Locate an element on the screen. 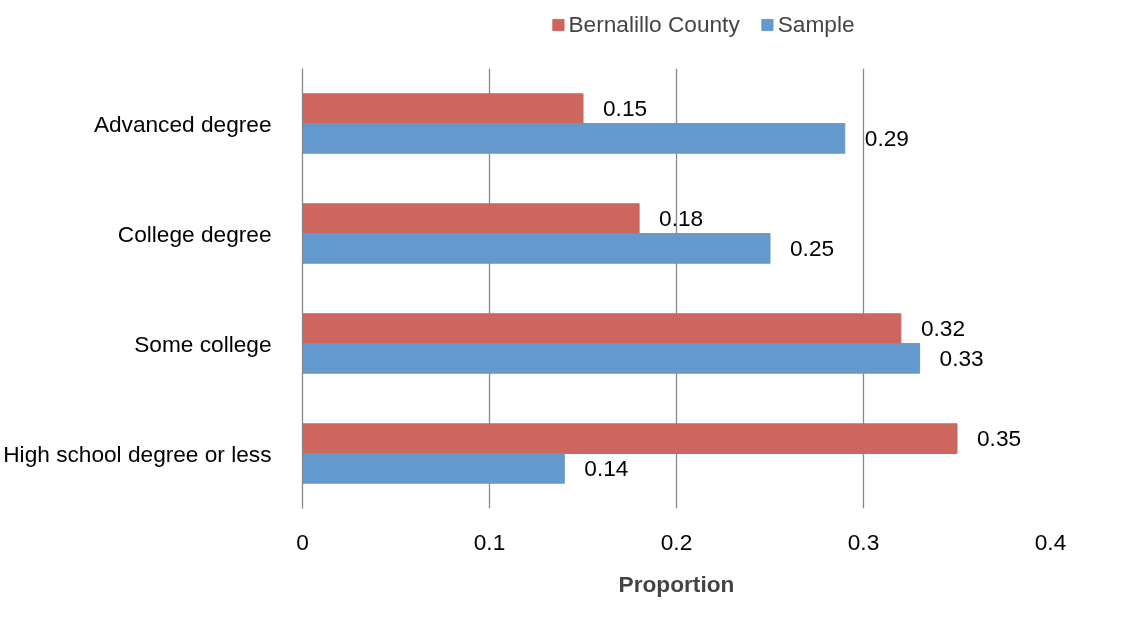  x-tick-label: 0.3 is located at coordinates (863, 541).